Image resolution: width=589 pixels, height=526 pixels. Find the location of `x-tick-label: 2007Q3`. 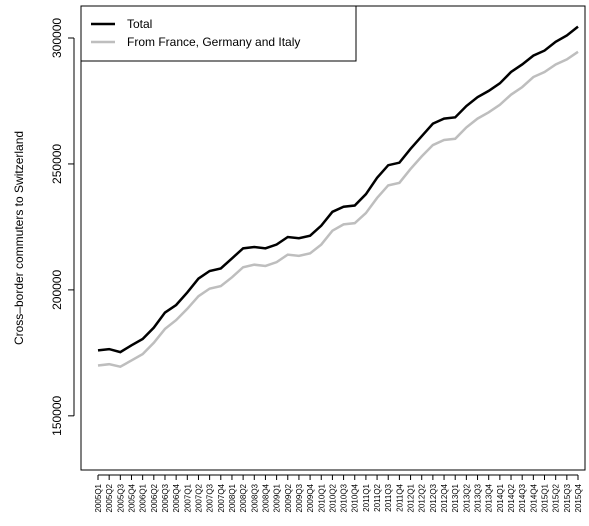

x-tick-label: 2007Q3 is located at coordinates (210, 497).